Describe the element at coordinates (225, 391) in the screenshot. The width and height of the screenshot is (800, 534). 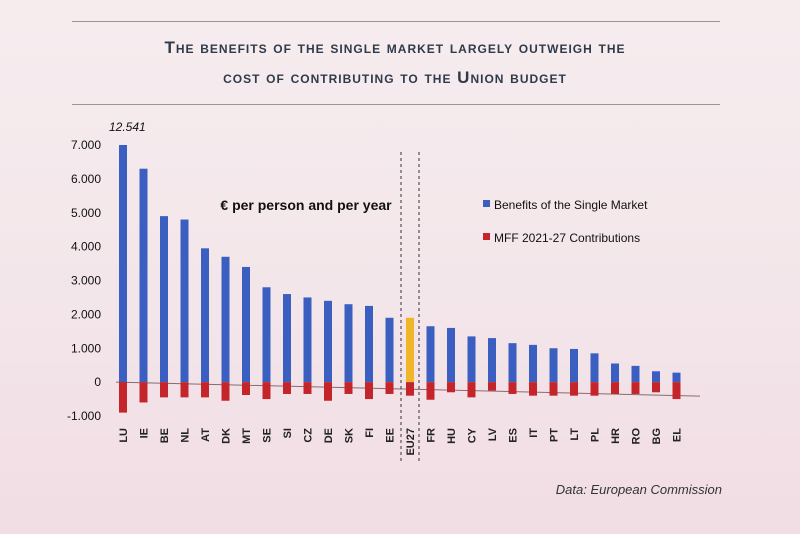
I see `bar-contributions-dk` at that location.